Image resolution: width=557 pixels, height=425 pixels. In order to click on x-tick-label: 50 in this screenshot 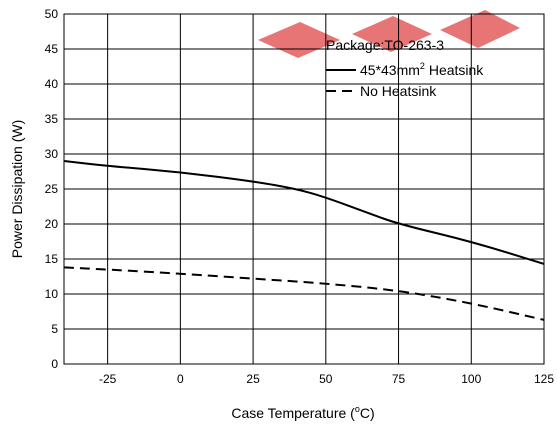, I will do `click(326, 379)`.